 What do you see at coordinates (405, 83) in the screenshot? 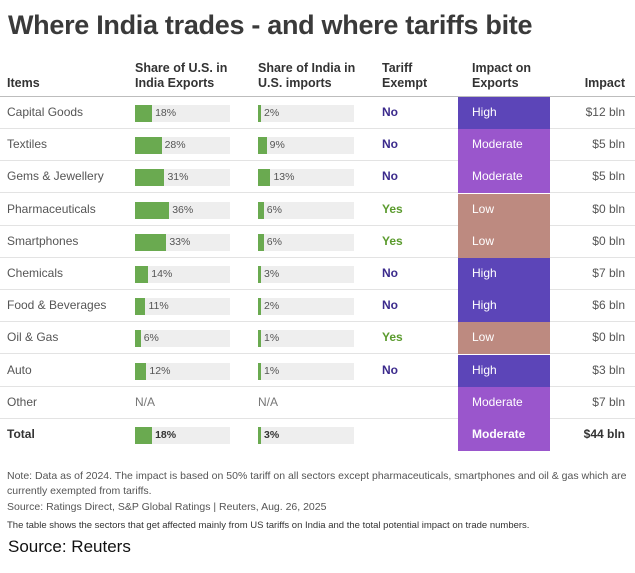
I see `header-tariff-exempt-line2: Exempt` at bounding box center [405, 83].